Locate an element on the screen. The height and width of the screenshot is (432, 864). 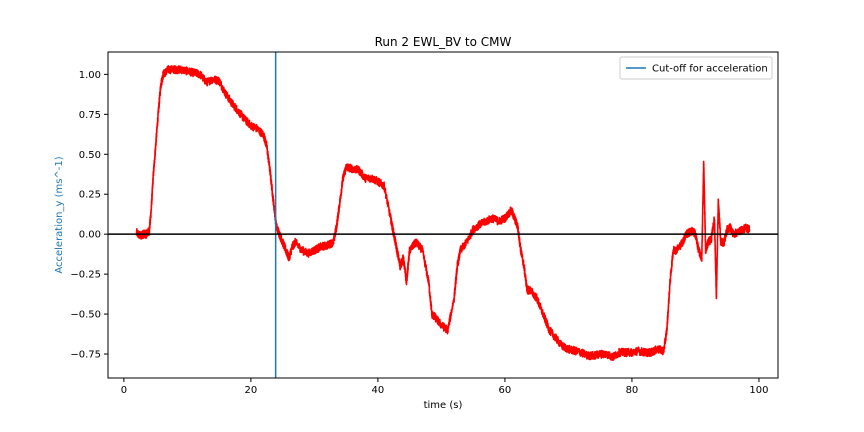
legend: Cut-off for acceleration is located at coordinates (696, 68).